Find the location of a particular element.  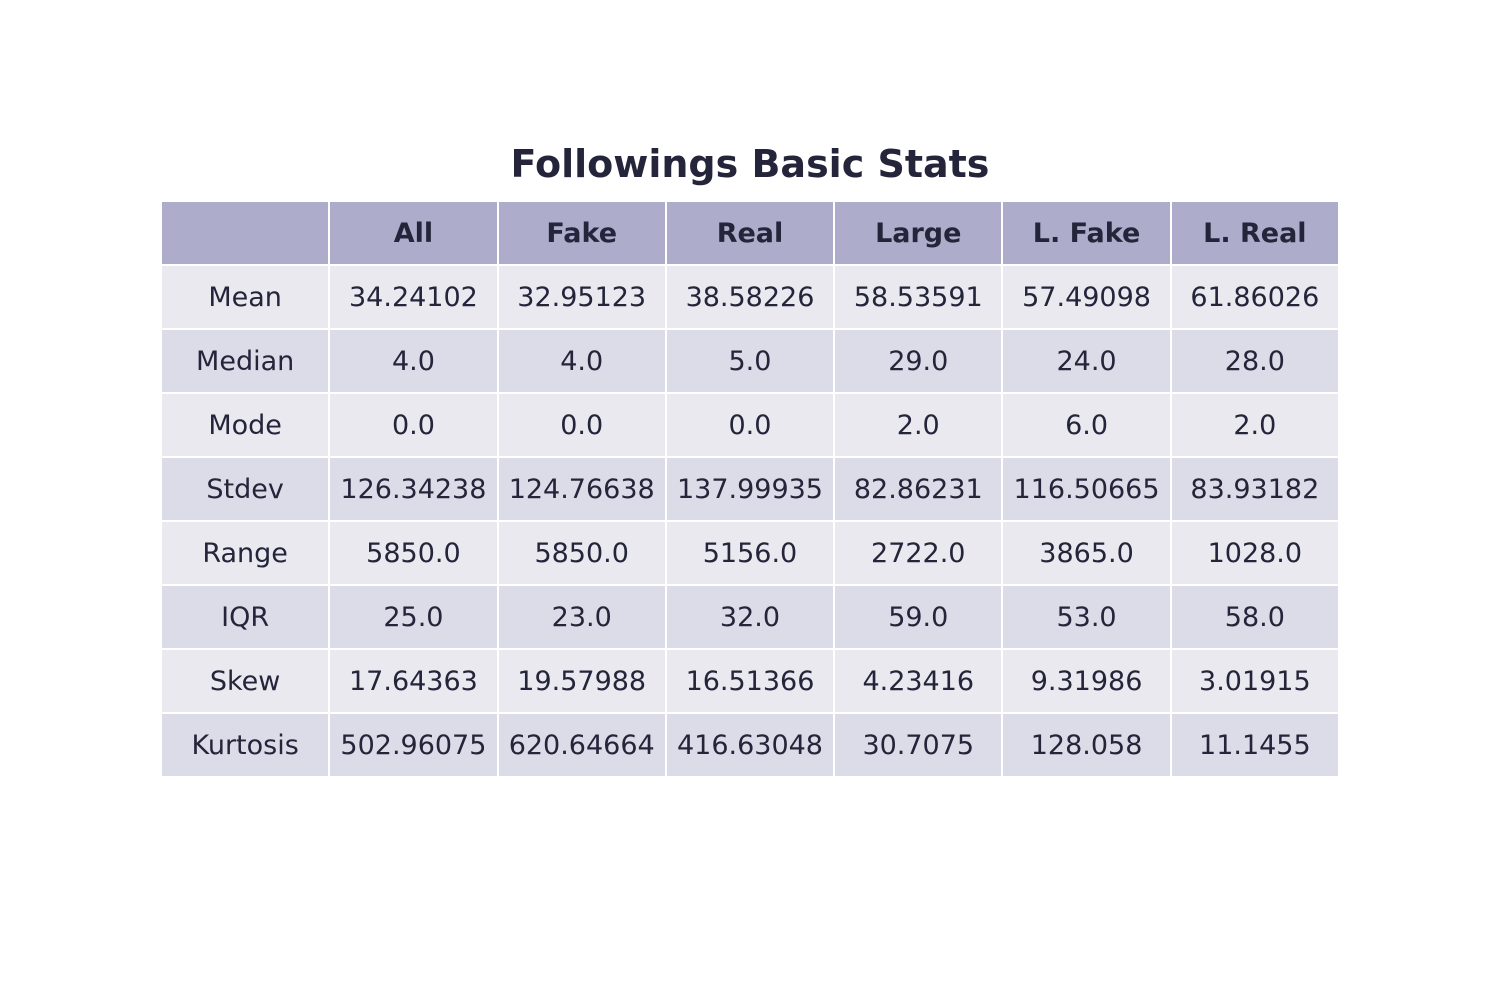

value-cell: 29.0 is located at coordinates (918, 361).